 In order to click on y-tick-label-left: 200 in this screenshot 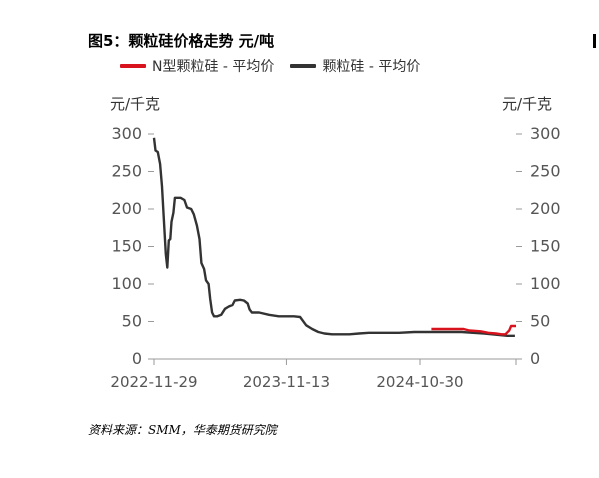, I will do `click(126, 208)`.